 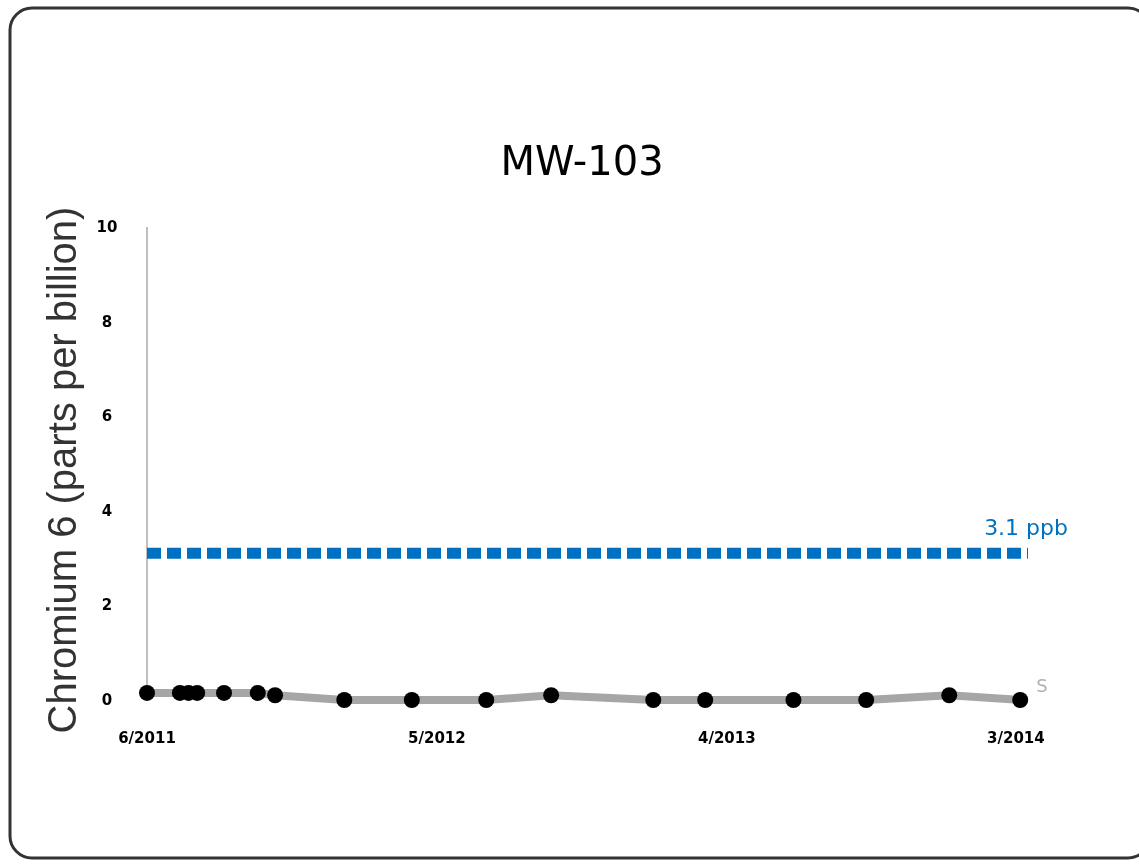 What do you see at coordinates (437, 738) in the screenshot?
I see `x-tick-label: 5/2012` at bounding box center [437, 738].